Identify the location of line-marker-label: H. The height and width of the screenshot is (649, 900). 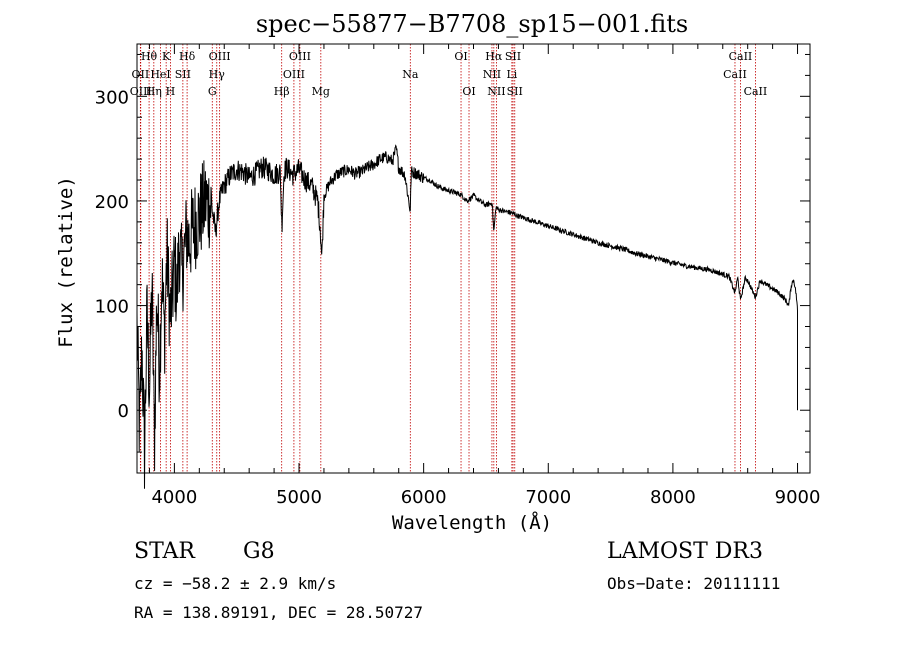
(171, 91).